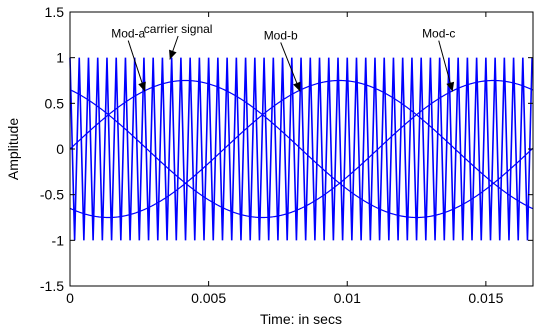  What do you see at coordinates (13, 149) in the screenshot?
I see `y-axis-label: Amplitude` at bounding box center [13, 149].